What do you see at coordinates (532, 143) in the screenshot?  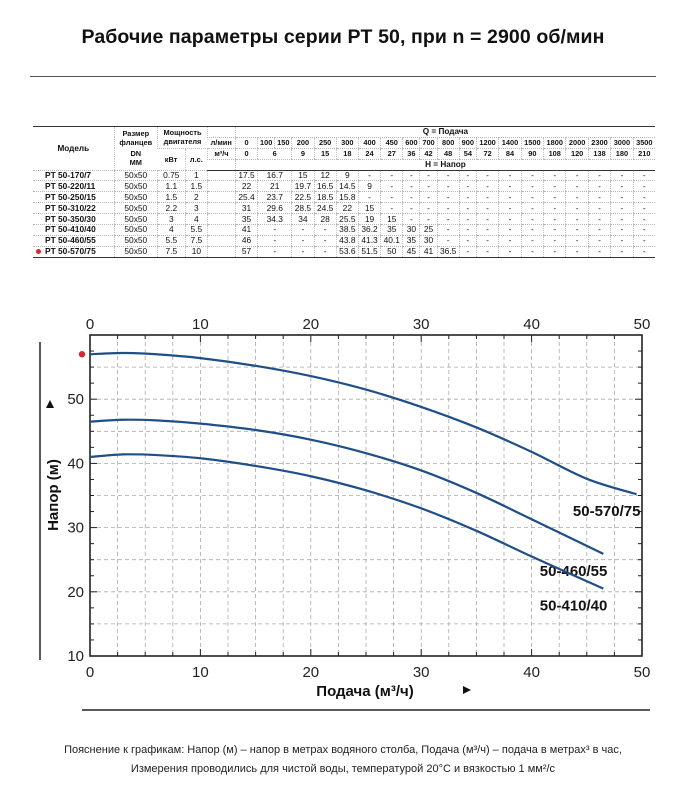 I see `header-q-lmin: 1500` at bounding box center [532, 143].